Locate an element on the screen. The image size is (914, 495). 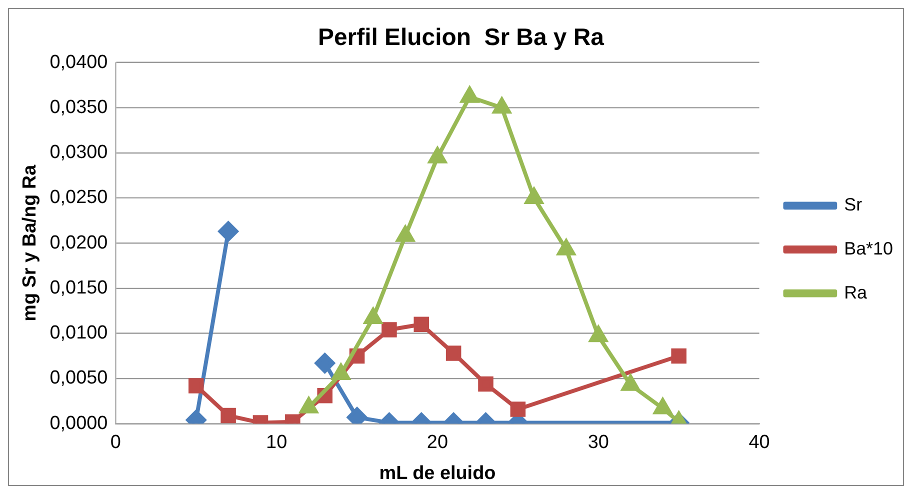
x-tick-label: 30 is located at coordinates (598, 443).